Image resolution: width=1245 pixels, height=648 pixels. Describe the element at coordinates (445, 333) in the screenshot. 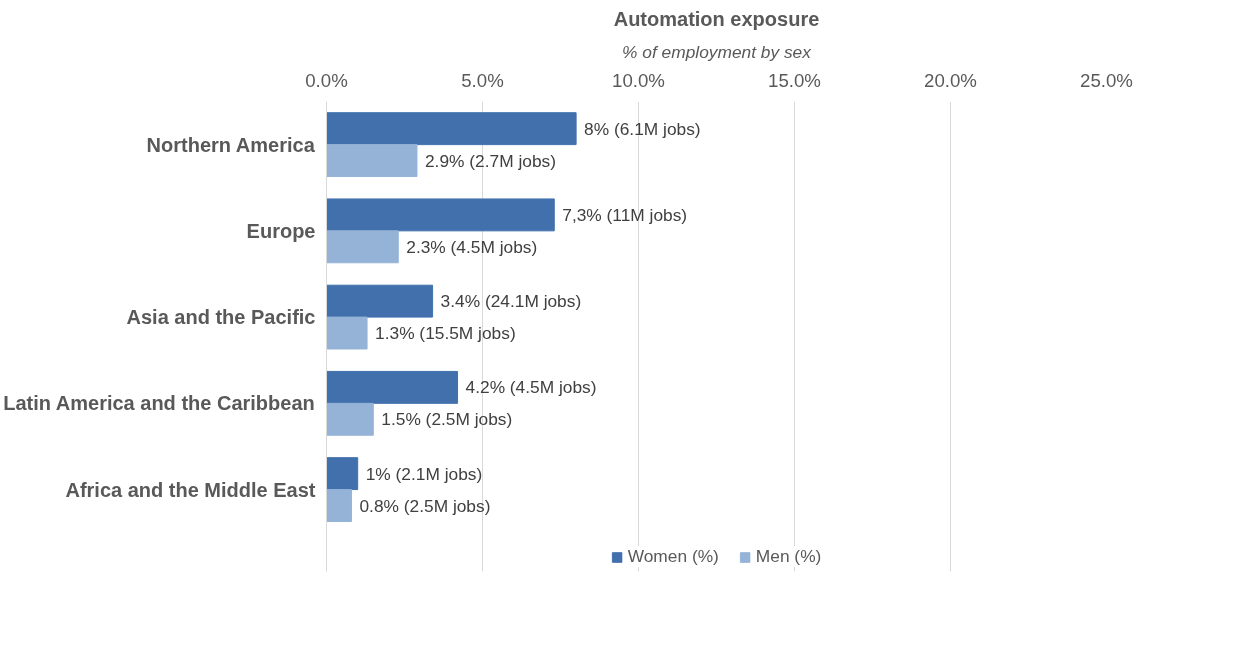

I see `data-label: 1.3% (15.5M jobs)` at that location.